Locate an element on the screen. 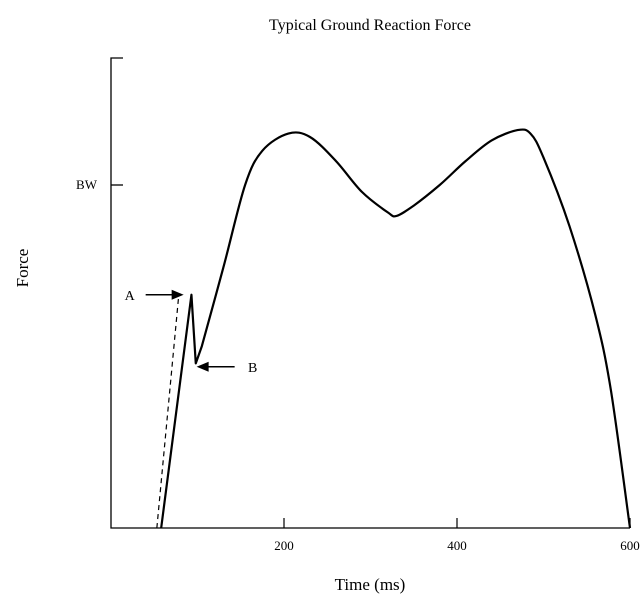 Image resolution: width=640 pixels, height=595 pixels. annotation-arrowhead-A is located at coordinates (177, 294).